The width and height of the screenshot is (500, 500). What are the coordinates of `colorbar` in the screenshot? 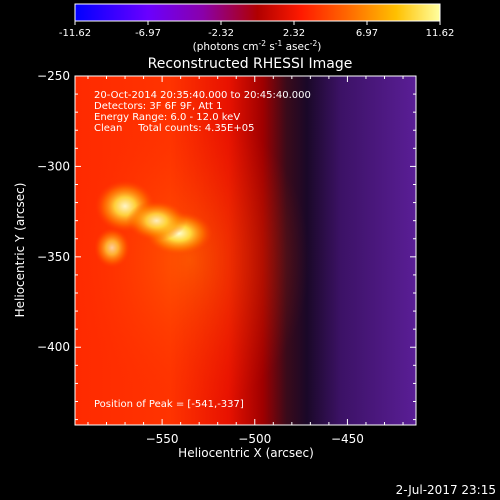 It's located at (257, 12).